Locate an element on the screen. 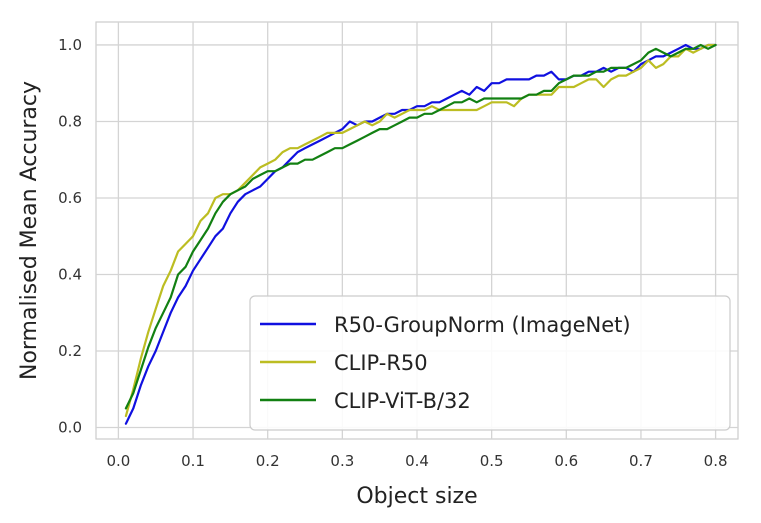  y-tick-label: 0.8 is located at coordinates (70, 121).